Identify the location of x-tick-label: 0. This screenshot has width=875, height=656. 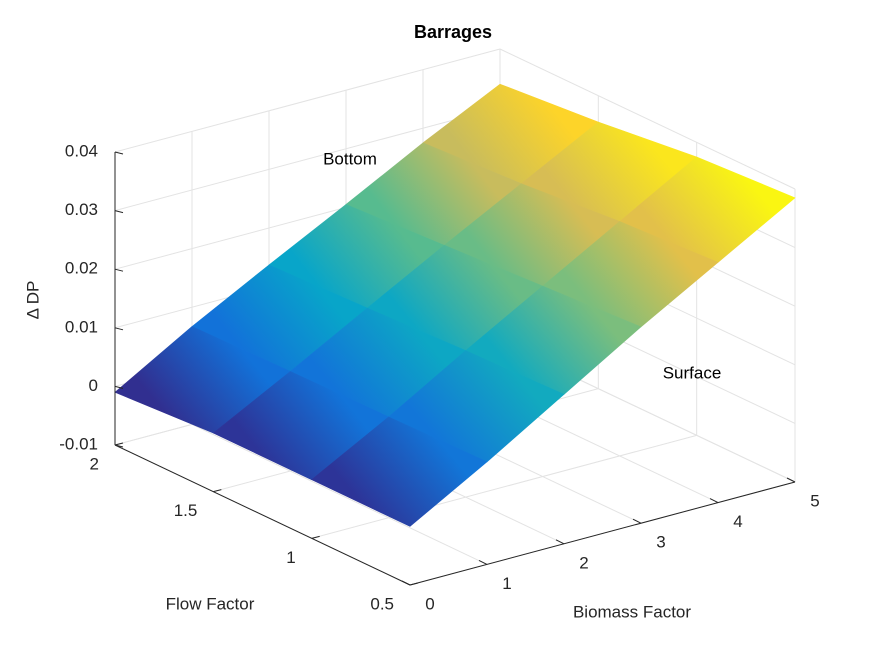
(429, 603).